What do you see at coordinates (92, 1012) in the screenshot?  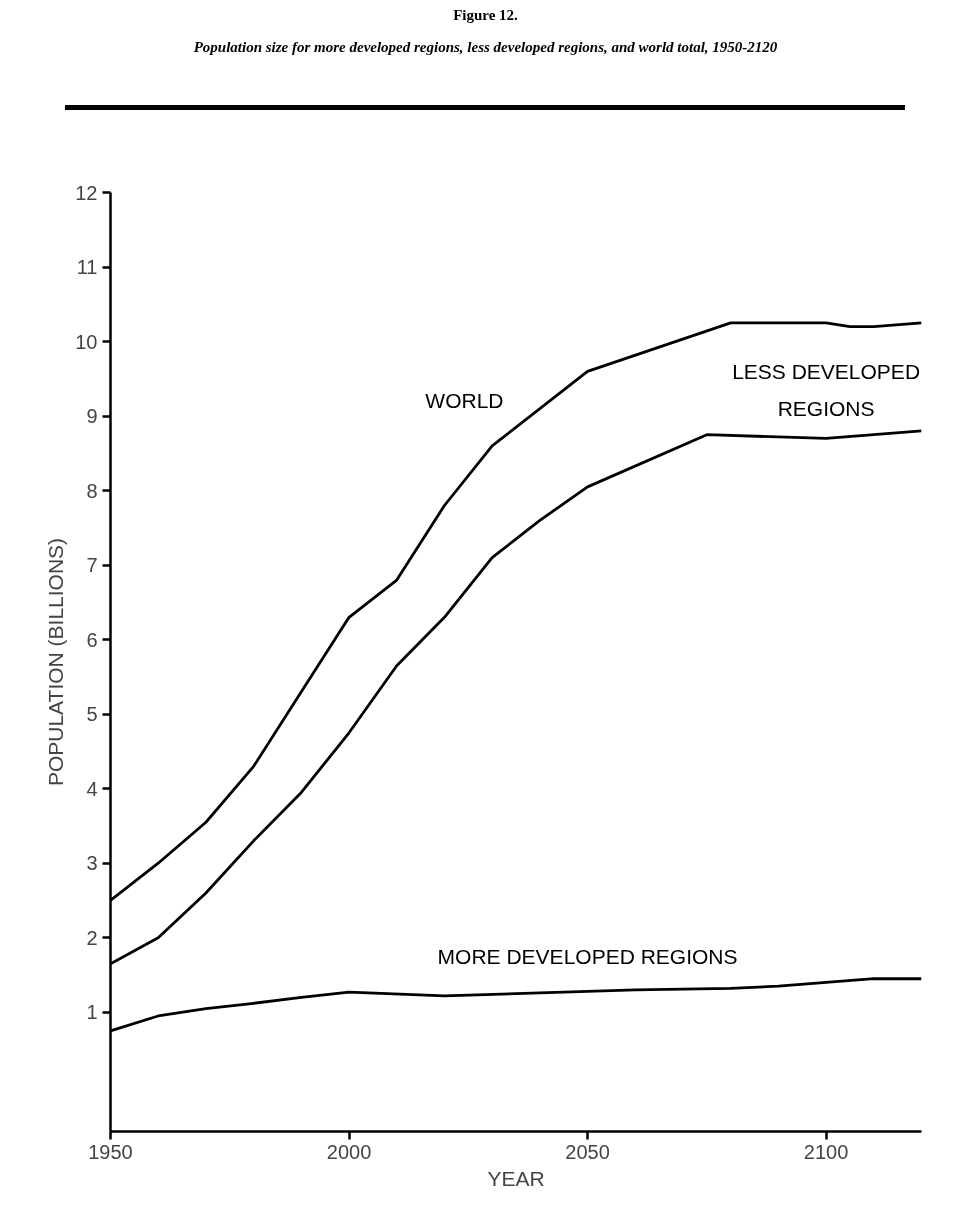 I see `y-tick-label: 1` at bounding box center [92, 1012].